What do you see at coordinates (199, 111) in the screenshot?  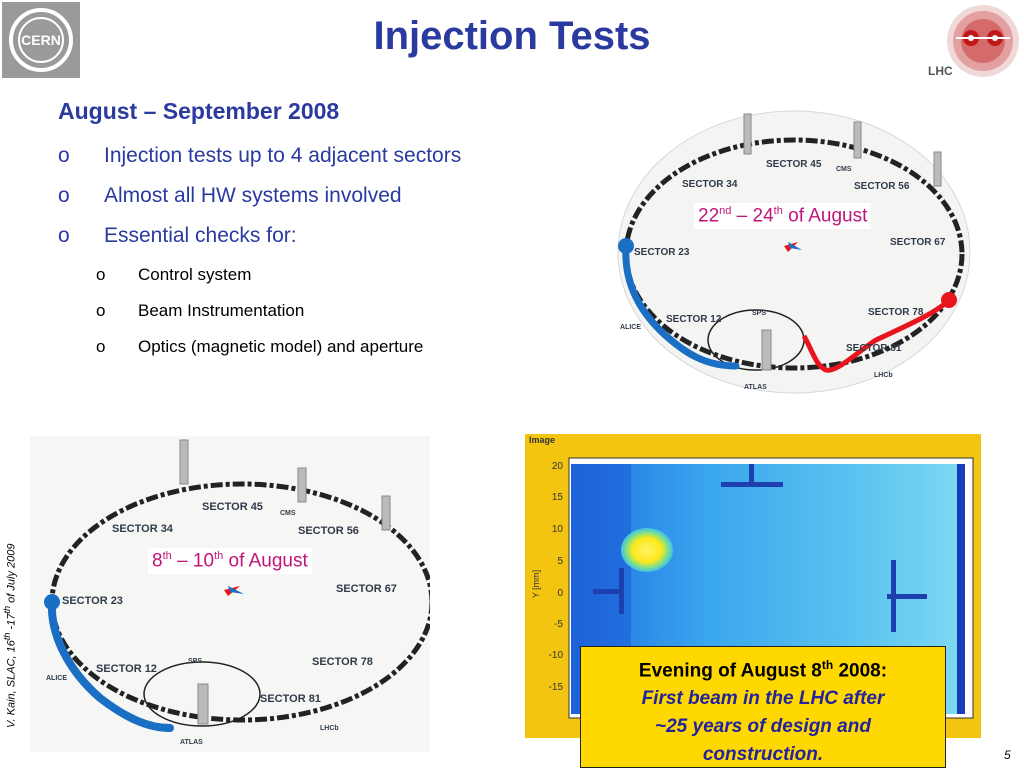 I see `slide-subtitle: August – September 2008` at bounding box center [199, 111].